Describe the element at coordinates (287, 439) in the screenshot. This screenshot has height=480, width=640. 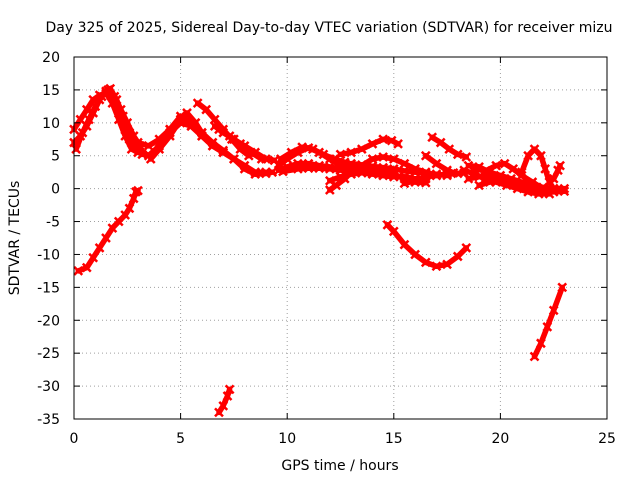
I see `x-tick-label: 10` at that location.